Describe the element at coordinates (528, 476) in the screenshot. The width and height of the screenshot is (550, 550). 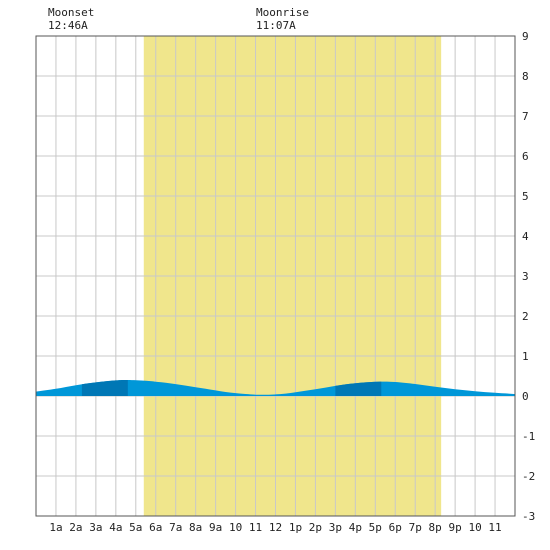
I see `y-tick-label: -2` at that location.